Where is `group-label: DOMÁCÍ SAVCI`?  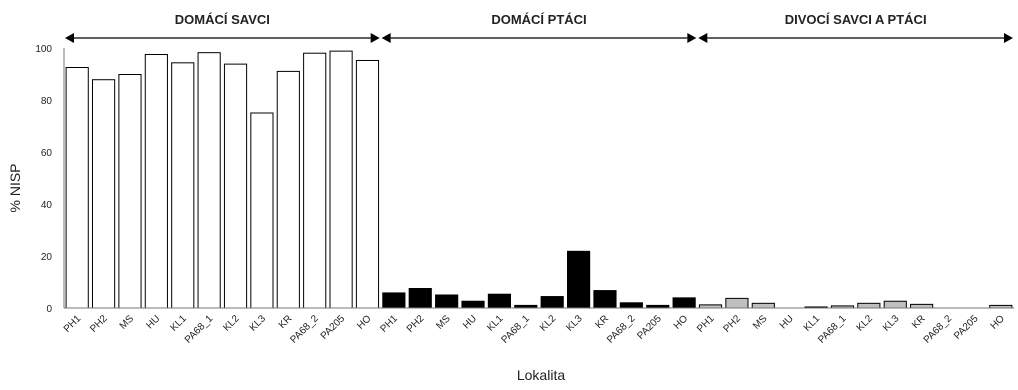 group-label: DOMÁCÍ SAVCI is located at coordinates (222, 19).